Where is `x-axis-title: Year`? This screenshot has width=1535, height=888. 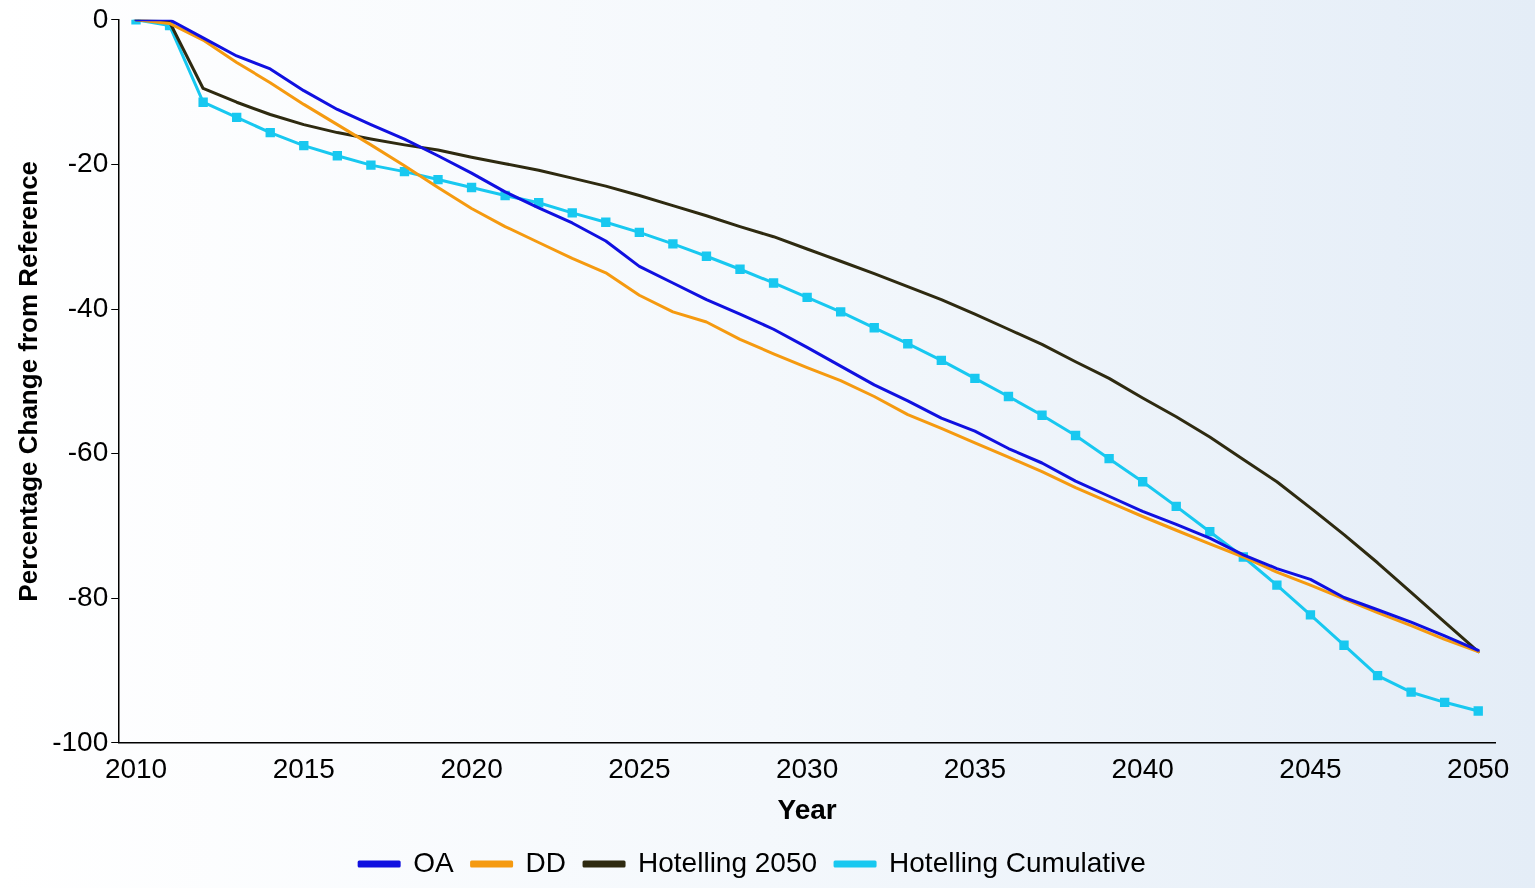
x-axis-title: Year is located at coordinates (807, 809).